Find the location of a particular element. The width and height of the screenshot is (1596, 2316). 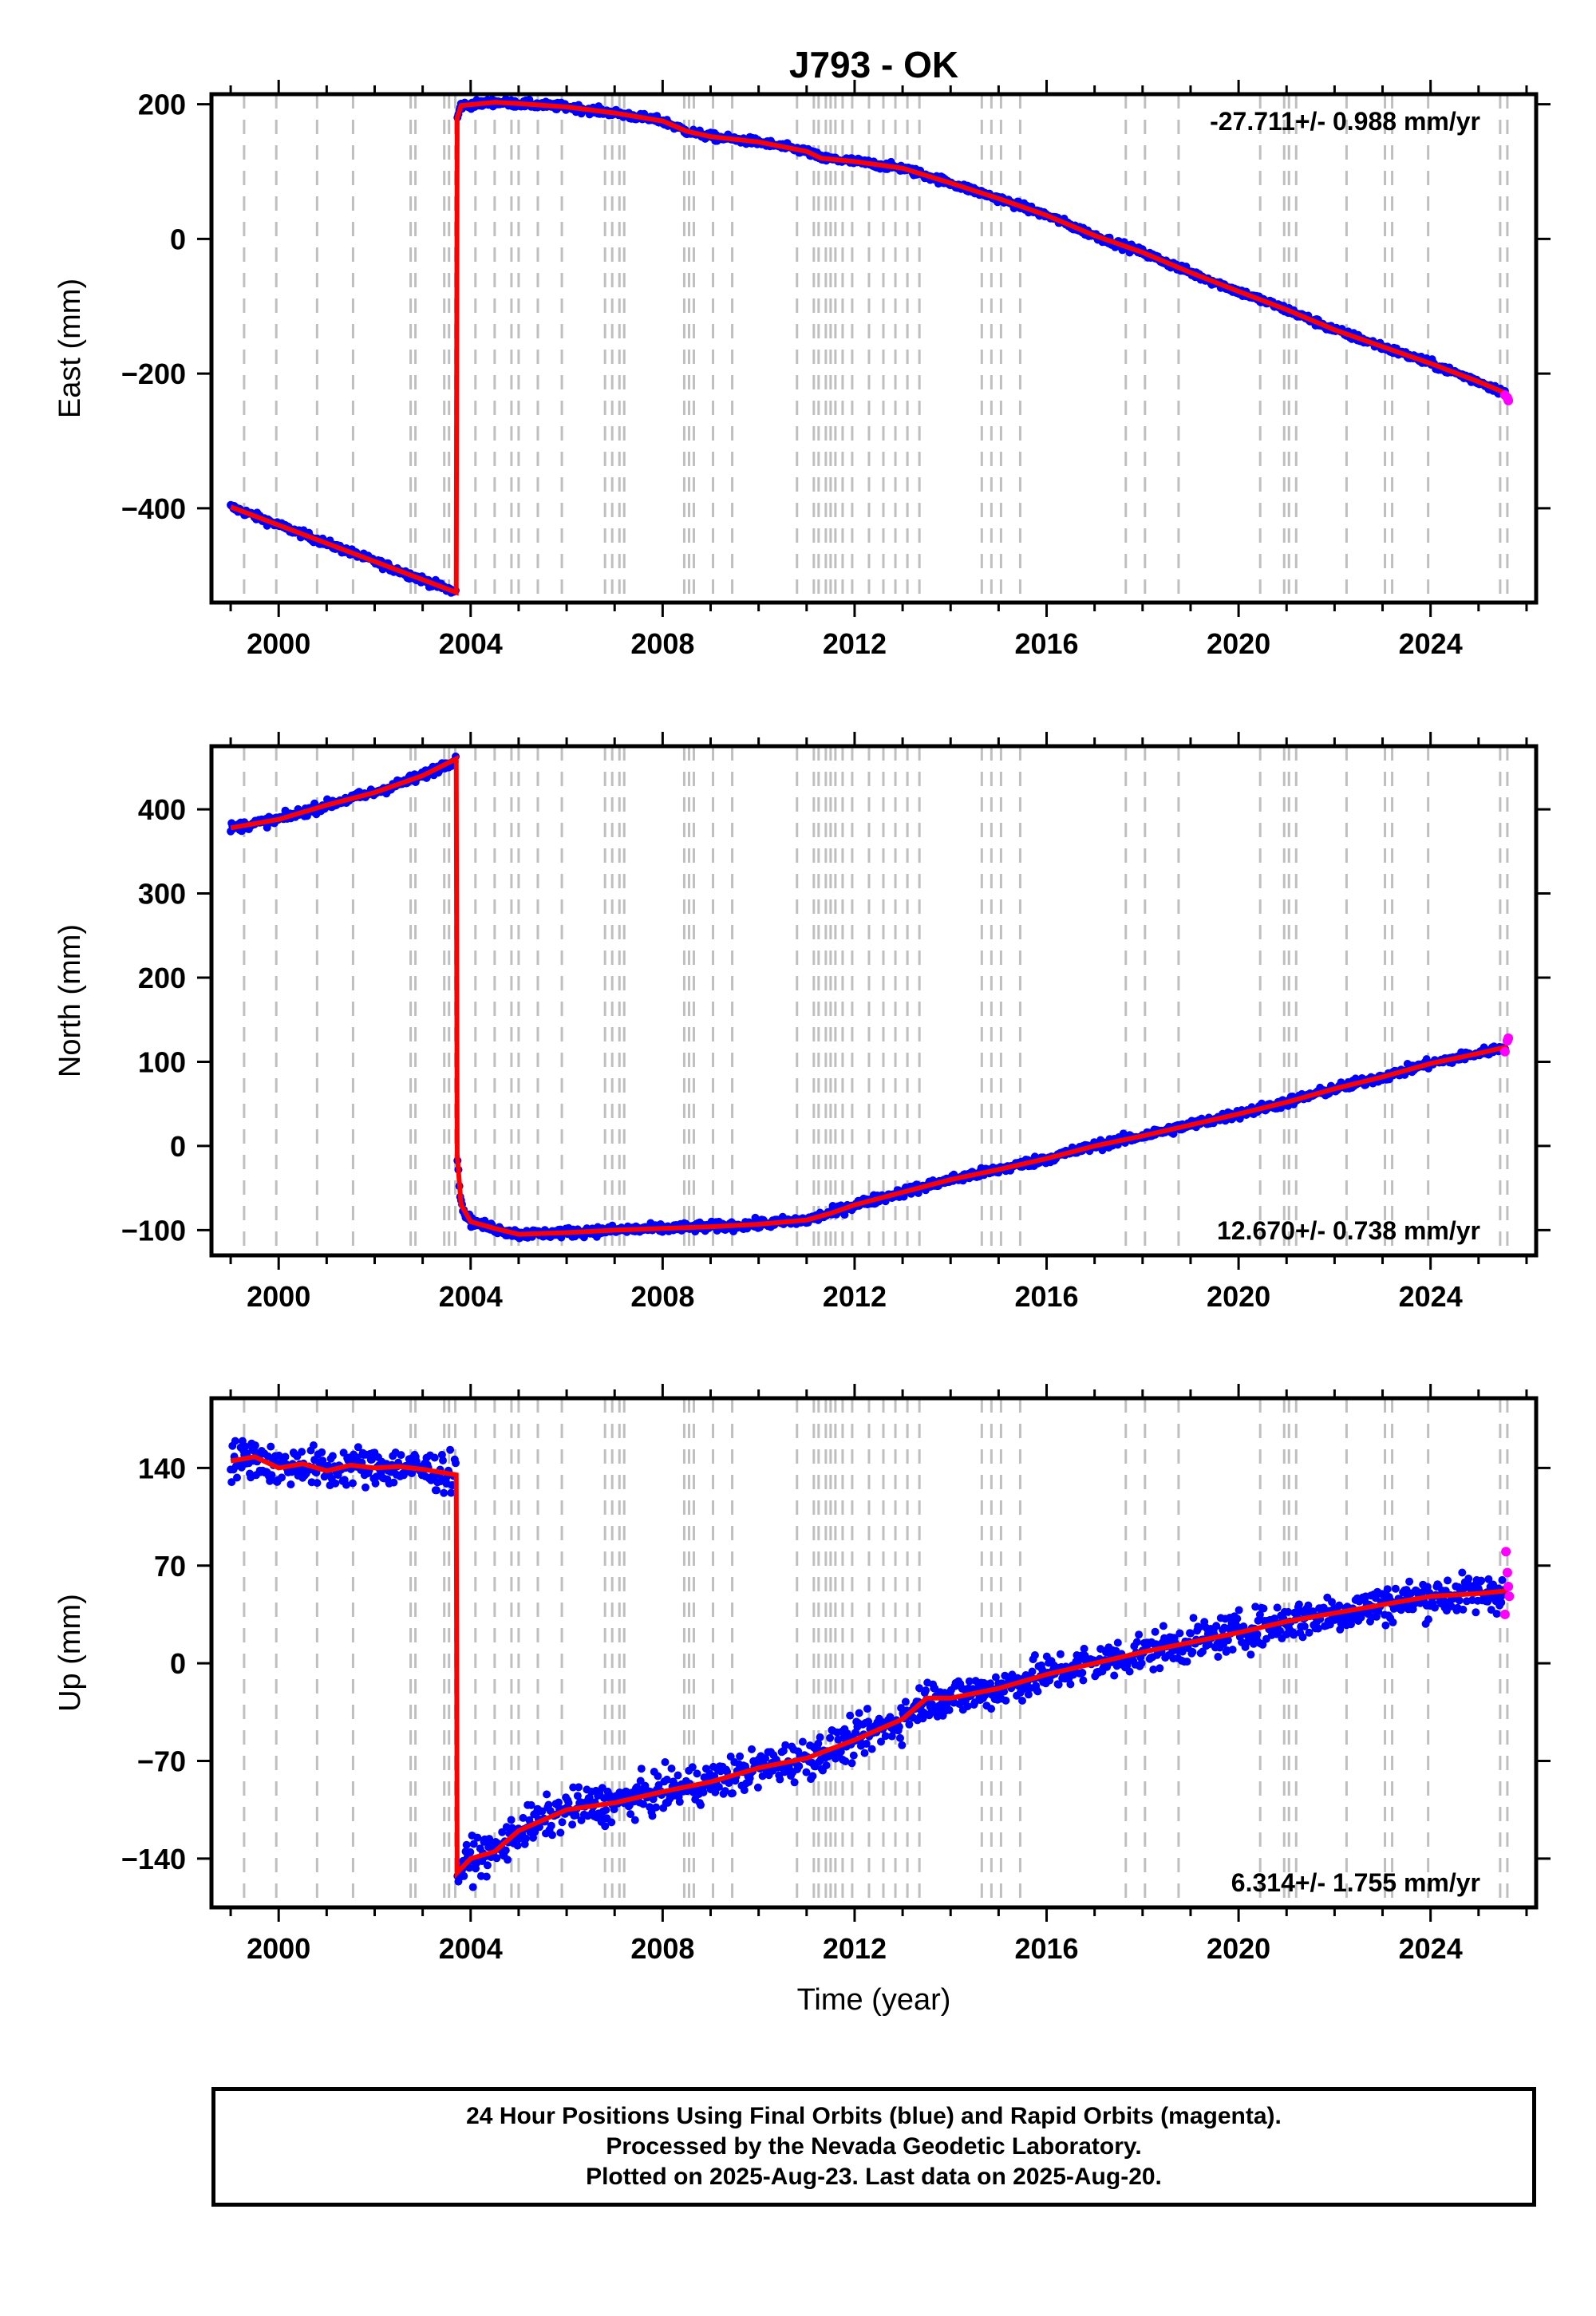

y-tick-label: 200 is located at coordinates (162, 105).